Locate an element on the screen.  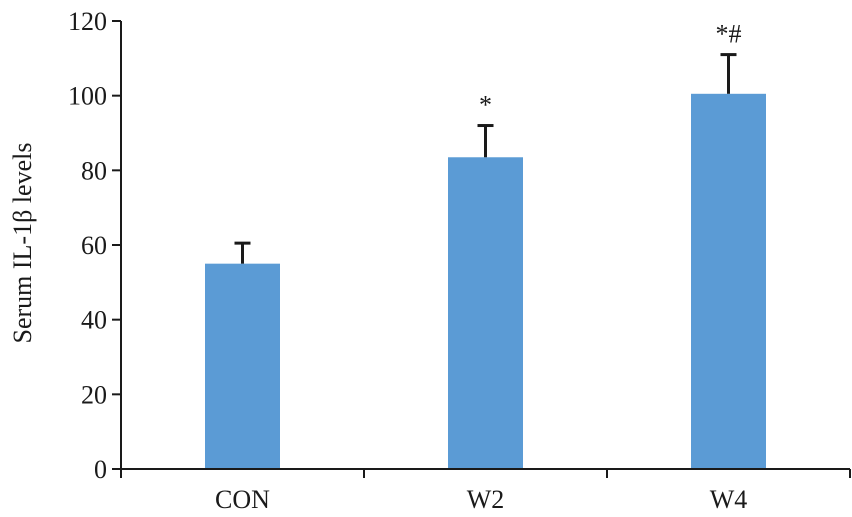
y-tick-label: 120 is located at coordinates (87, 21).